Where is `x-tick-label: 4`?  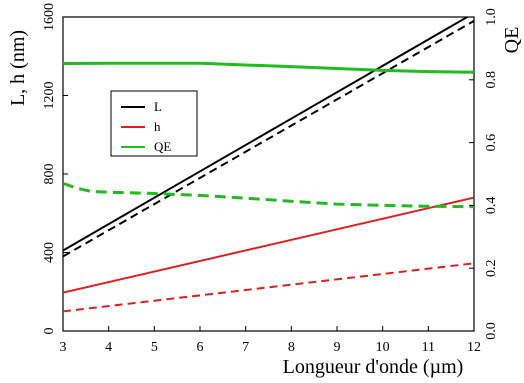 x-tick-label: 4 is located at coordinates (108, 347).